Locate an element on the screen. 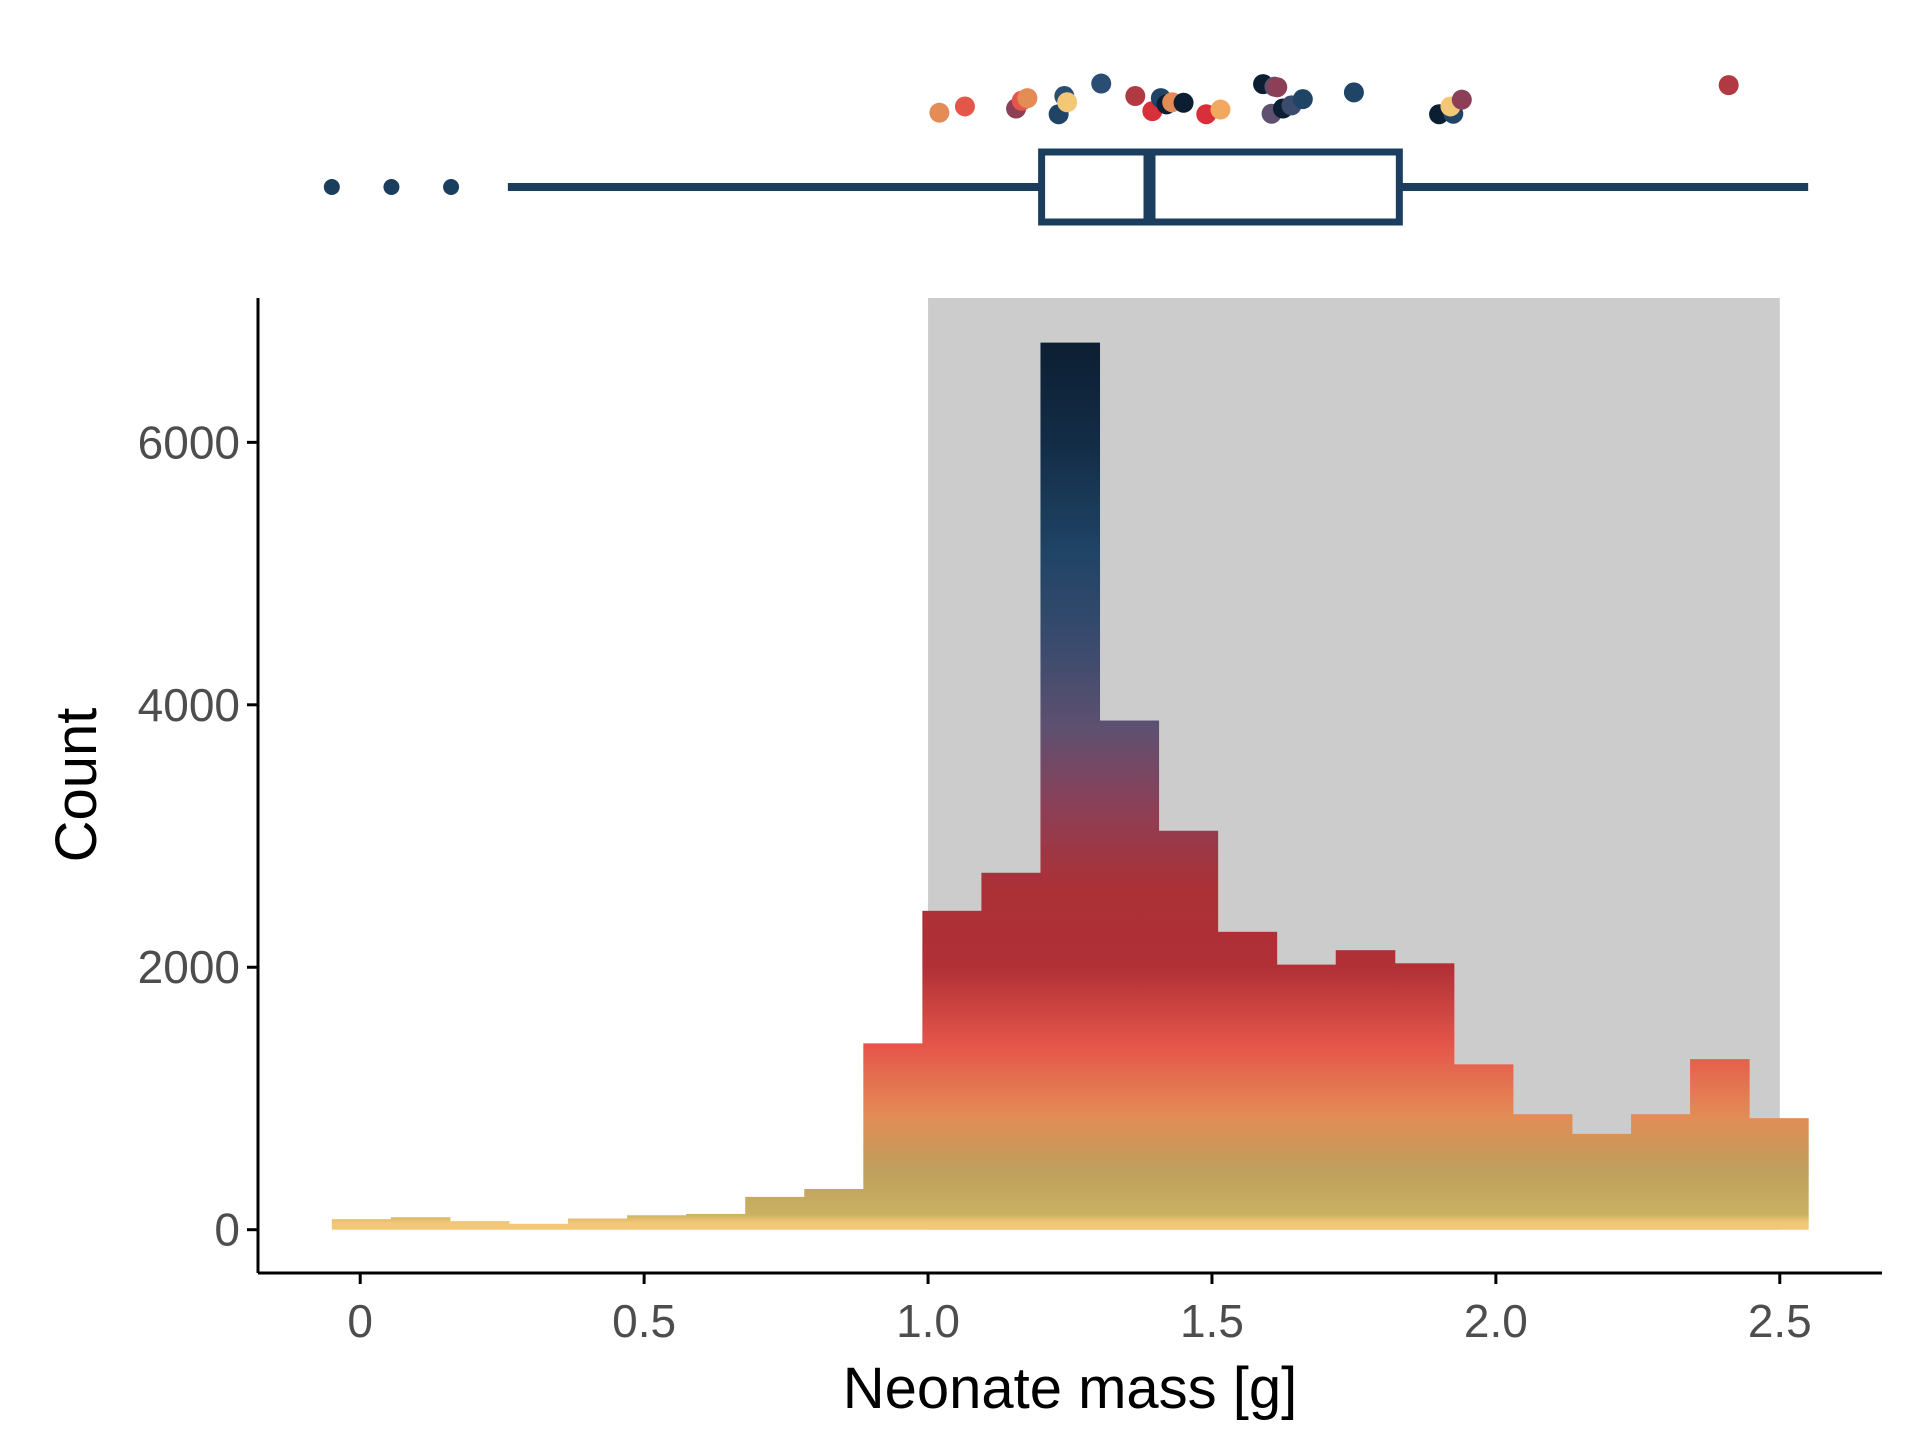 This screenshot has height=1448, width=1905. x-tick-label: 0.5 is located at coordinates (644, 1321).